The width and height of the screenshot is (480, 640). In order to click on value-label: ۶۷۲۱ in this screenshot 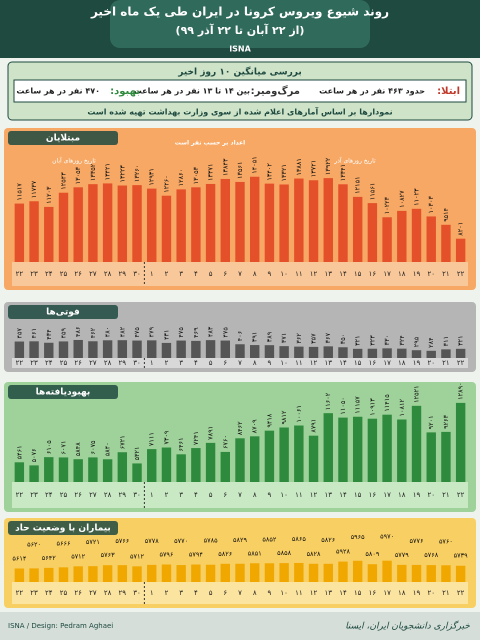, I will do `click(122, 442)`.